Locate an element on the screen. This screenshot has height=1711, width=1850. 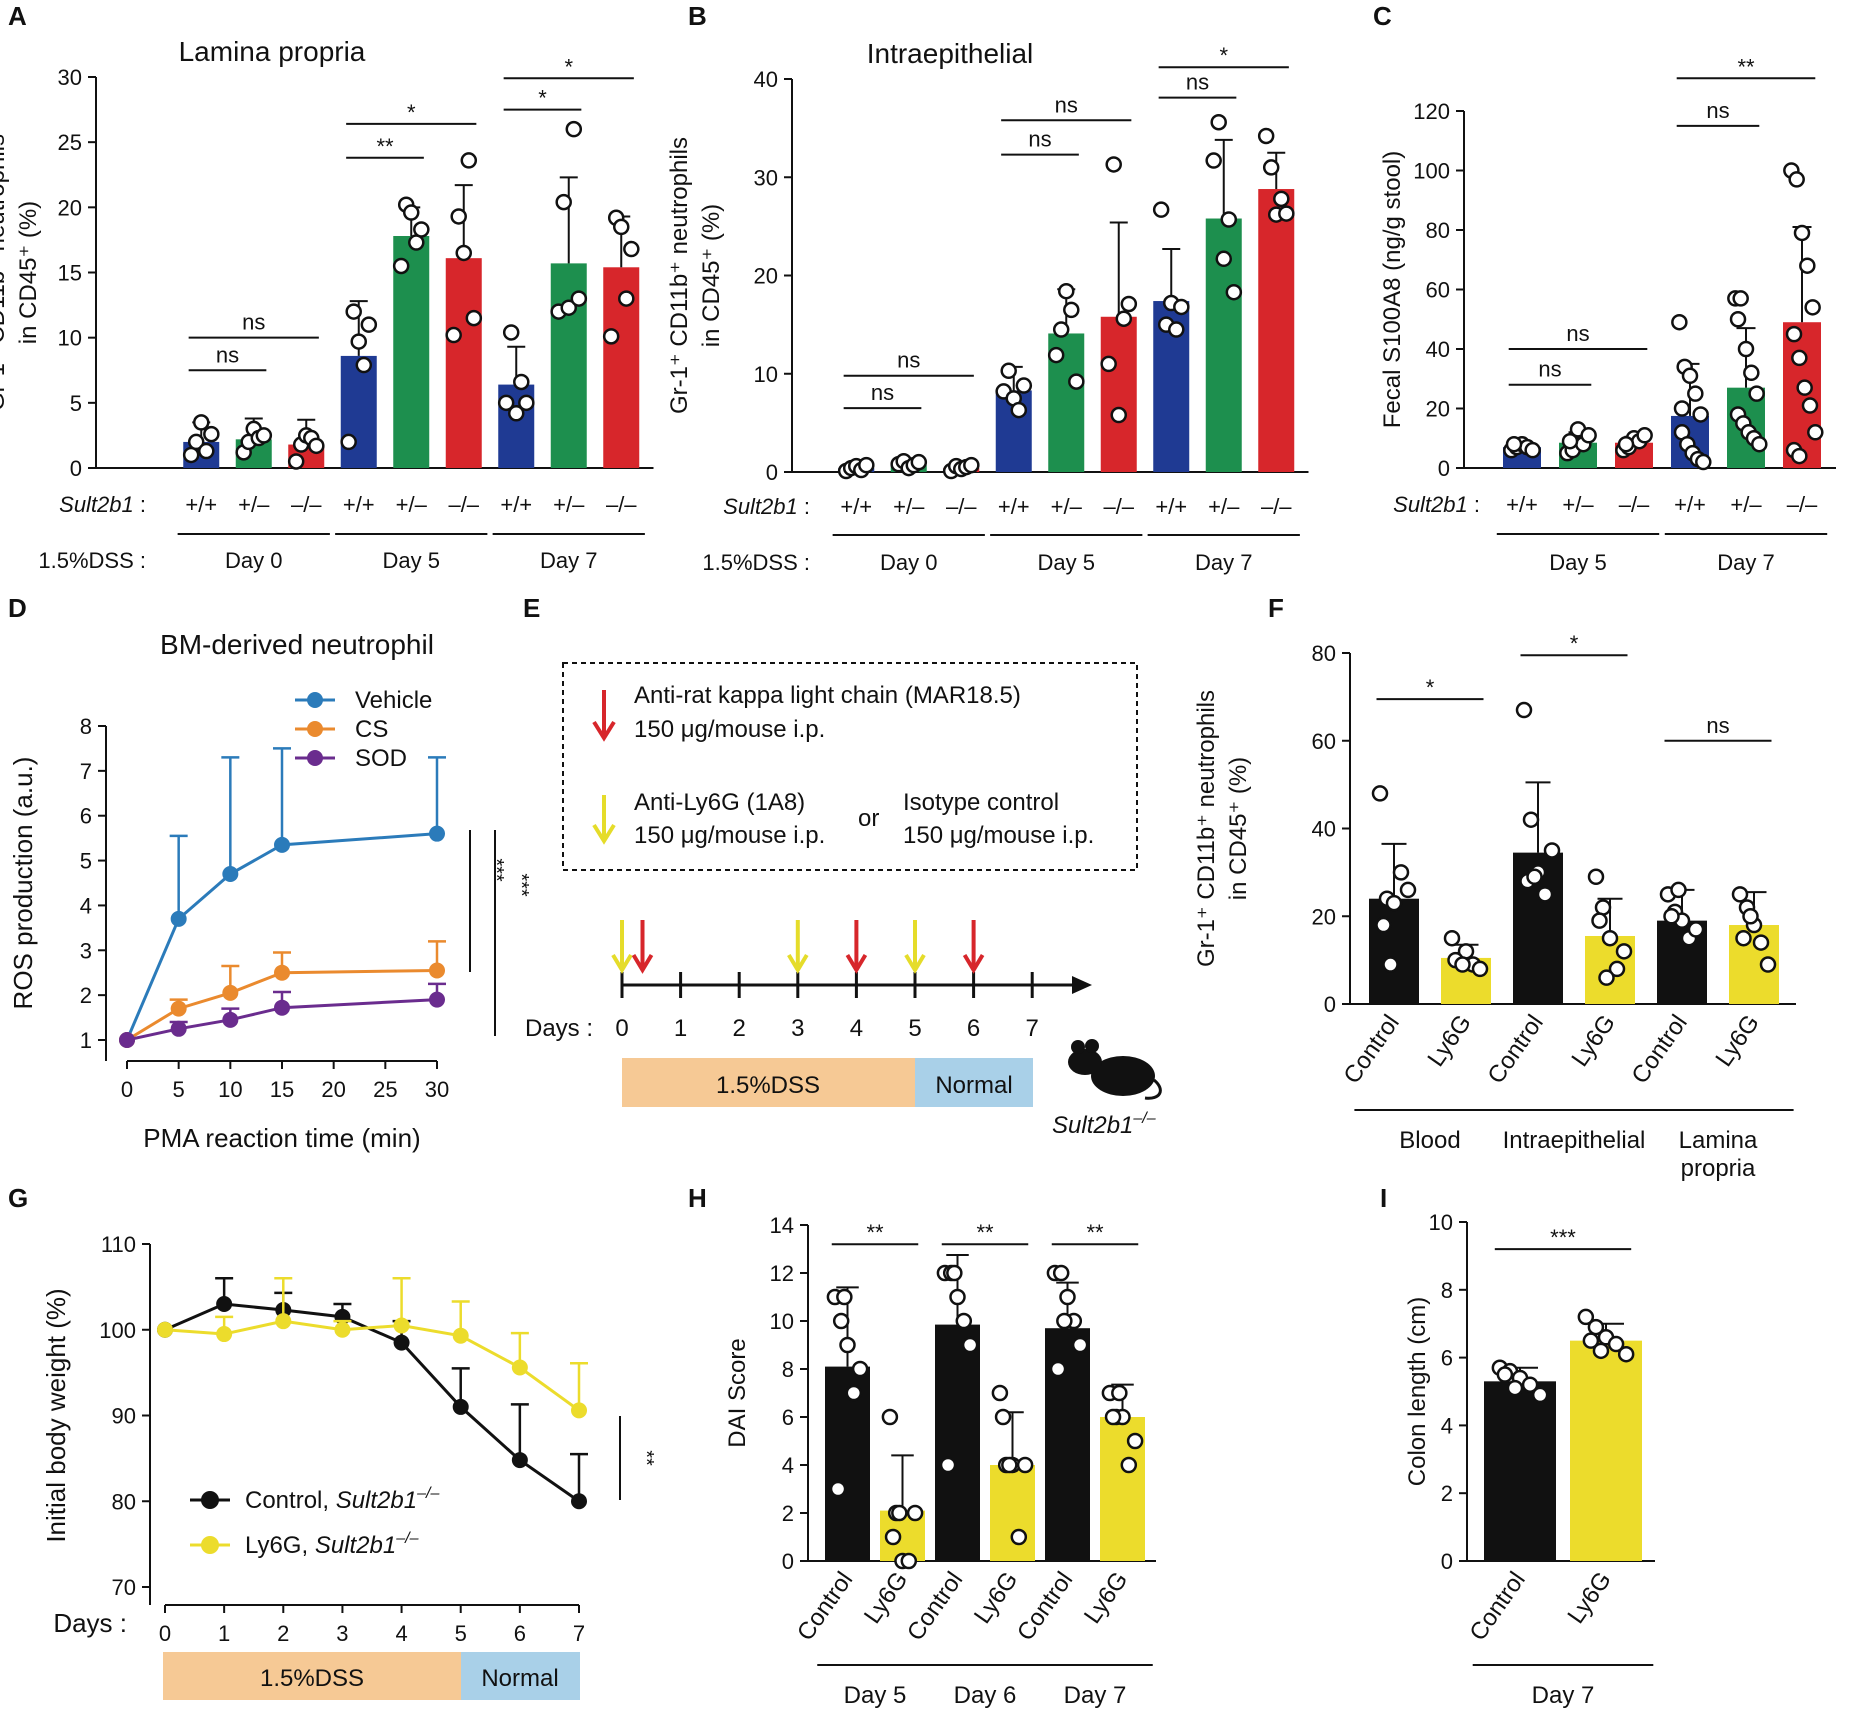
y-tick-label: 7 is located at coordinates (86, 771).